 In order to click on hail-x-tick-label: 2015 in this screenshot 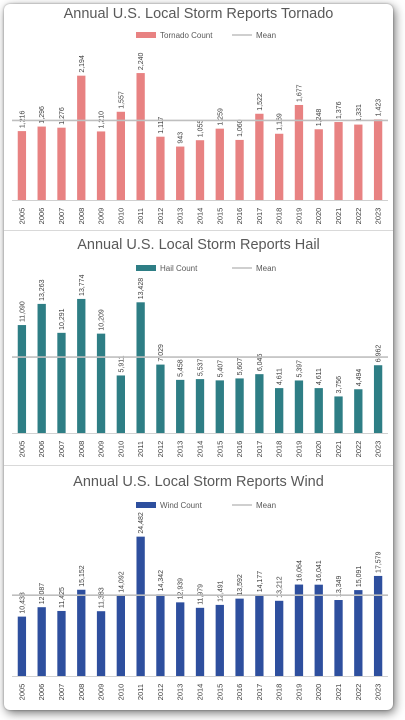, I will do `click(219, 449)`.